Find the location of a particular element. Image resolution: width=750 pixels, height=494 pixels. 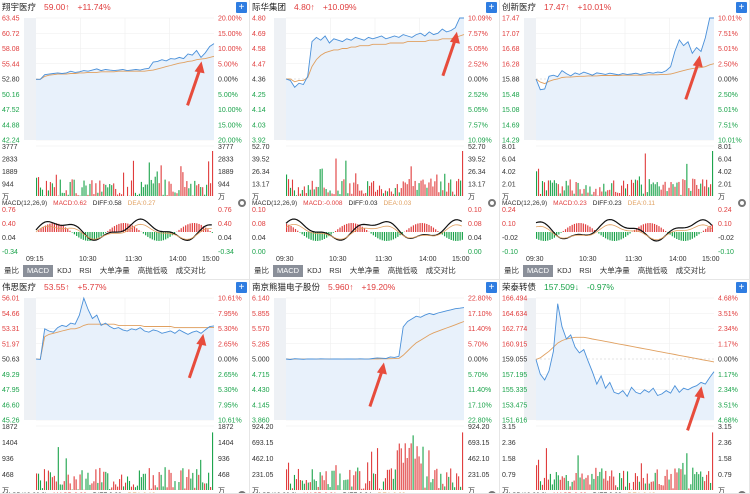

volume-tick-label-right: 39.52 is located at coordinates (477, 160).